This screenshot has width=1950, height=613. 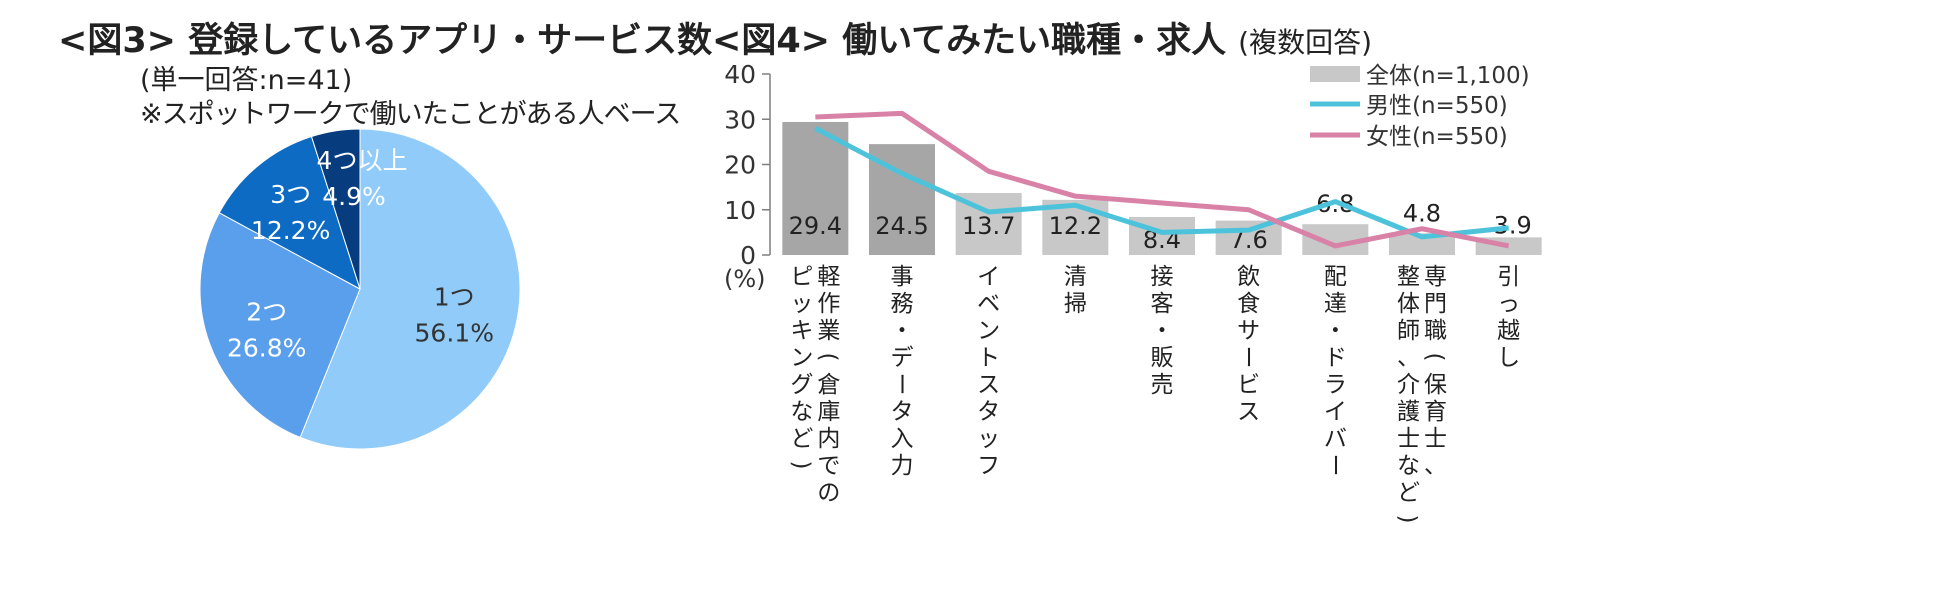 I want to click on y-tick-label: 0, so click(x=748, y=255).